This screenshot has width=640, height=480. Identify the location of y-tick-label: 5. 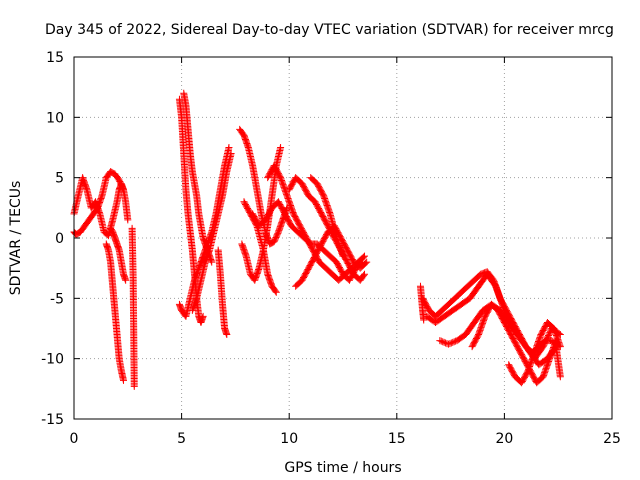
(59, 179).